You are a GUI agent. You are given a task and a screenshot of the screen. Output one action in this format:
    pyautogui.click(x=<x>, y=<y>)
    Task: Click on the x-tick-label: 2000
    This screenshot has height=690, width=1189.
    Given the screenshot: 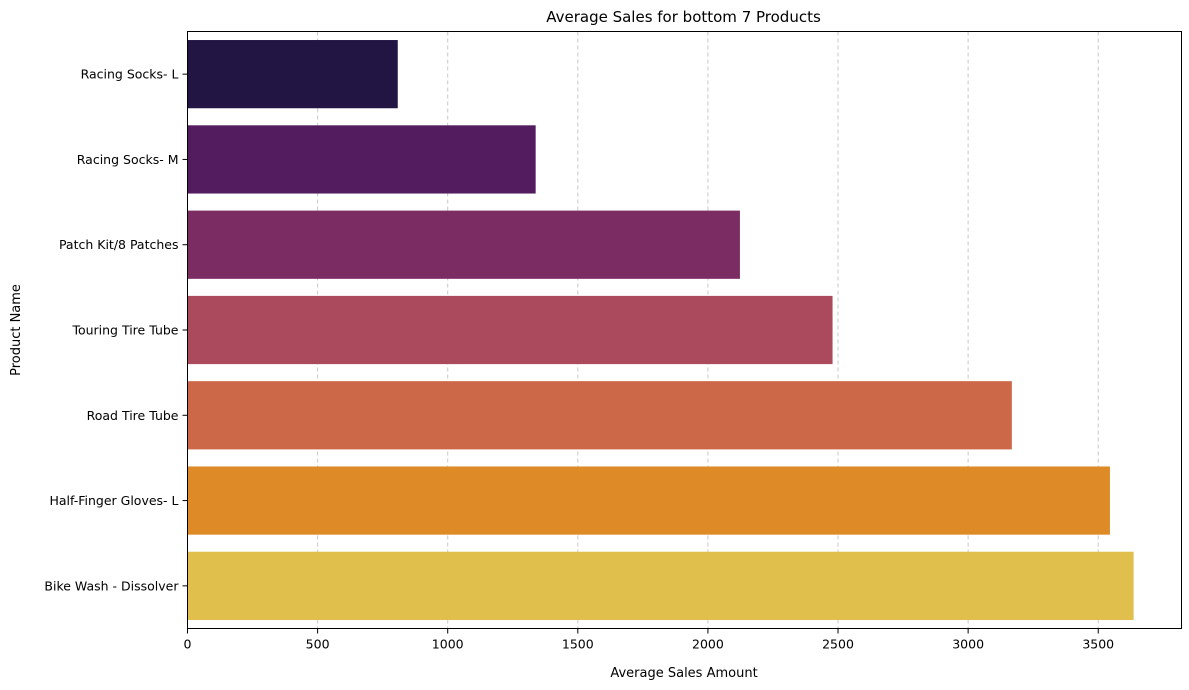 What is the action you would take?
    pyautogui.click(x=708, y=644)
    